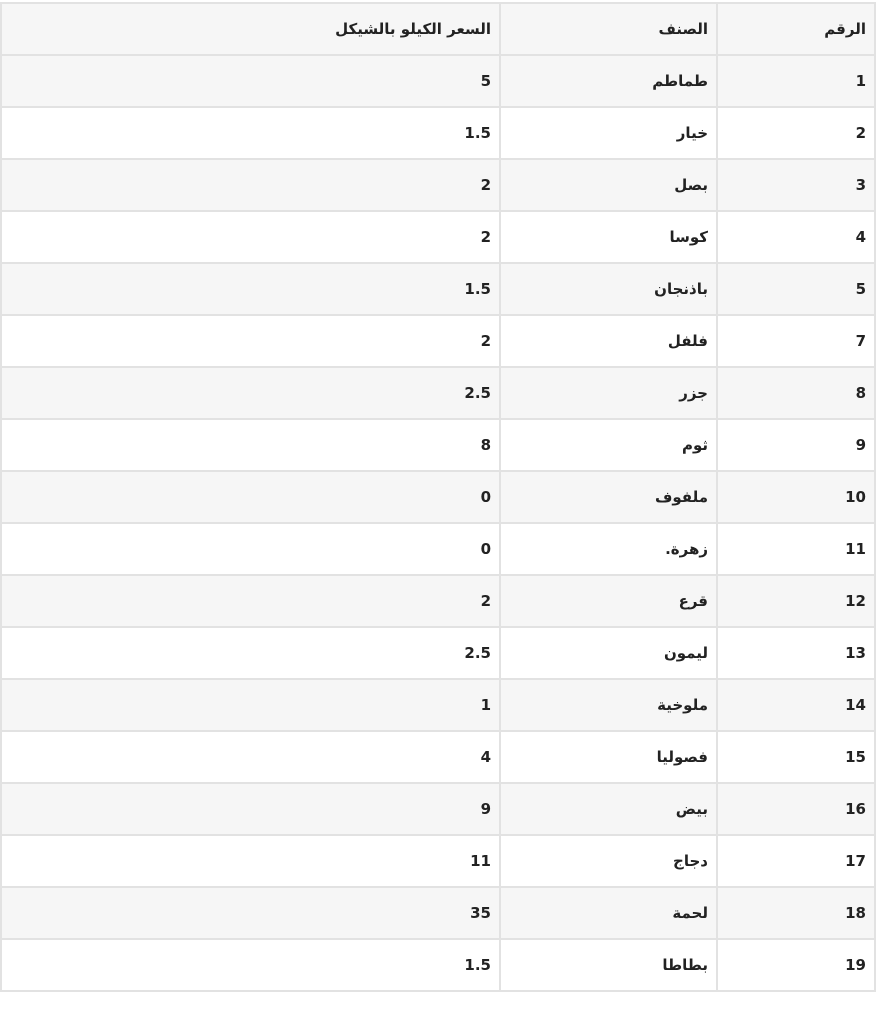  I want to click on table-row: 10 ملفوف 0, so click(438, 497).